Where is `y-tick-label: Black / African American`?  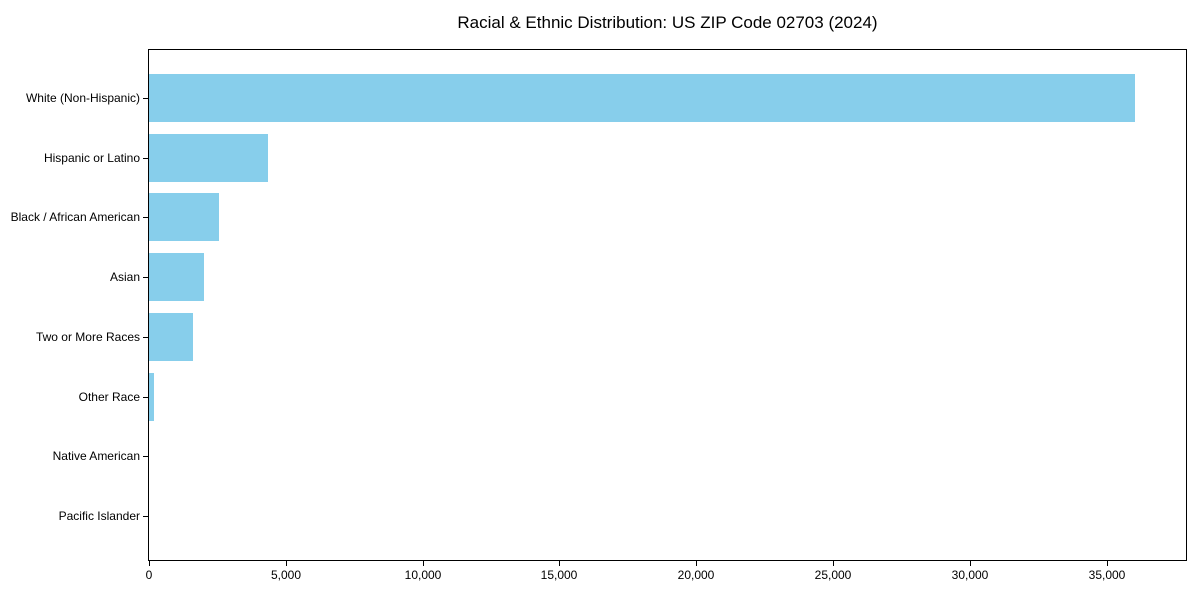
y-tick-label: Black / African American is located at coordinates (75, 217).